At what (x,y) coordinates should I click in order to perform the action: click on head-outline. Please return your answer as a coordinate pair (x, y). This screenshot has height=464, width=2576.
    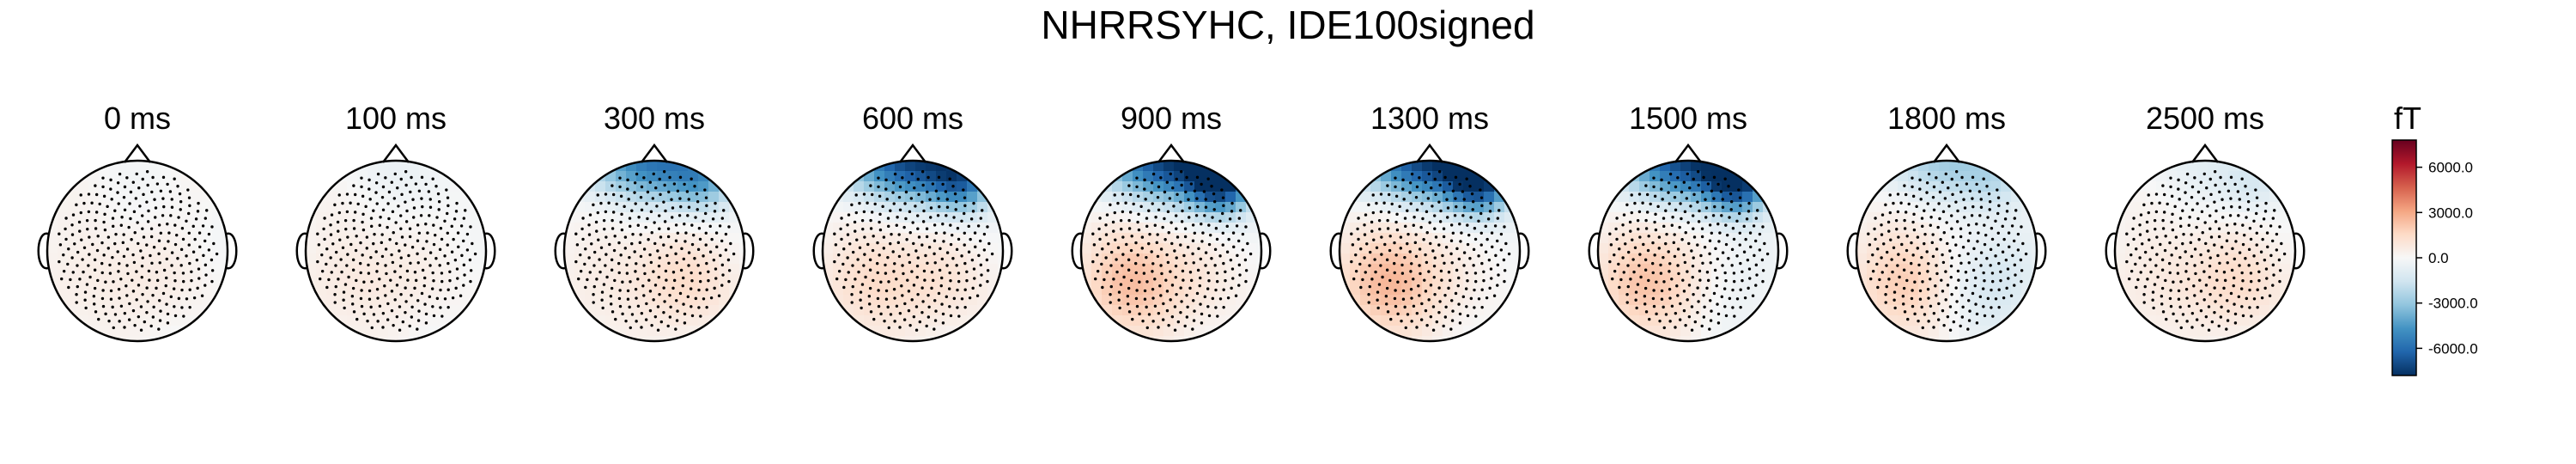
    Looking at the image, I should click on (1688, 251).